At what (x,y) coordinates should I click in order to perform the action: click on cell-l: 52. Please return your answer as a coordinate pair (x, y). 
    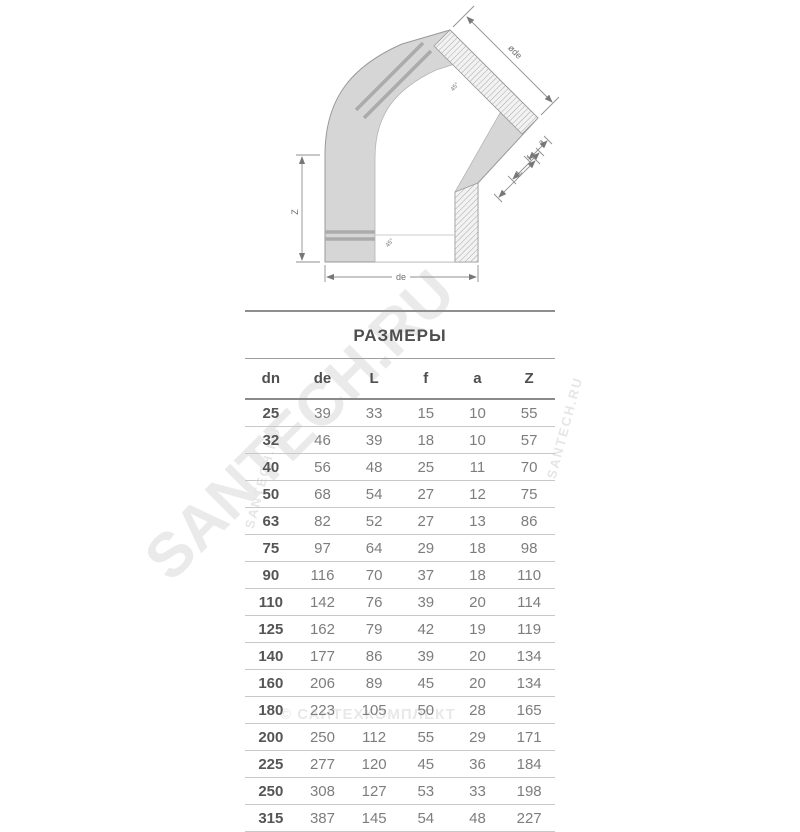
    Looking at the image, I should click on (374, 521).